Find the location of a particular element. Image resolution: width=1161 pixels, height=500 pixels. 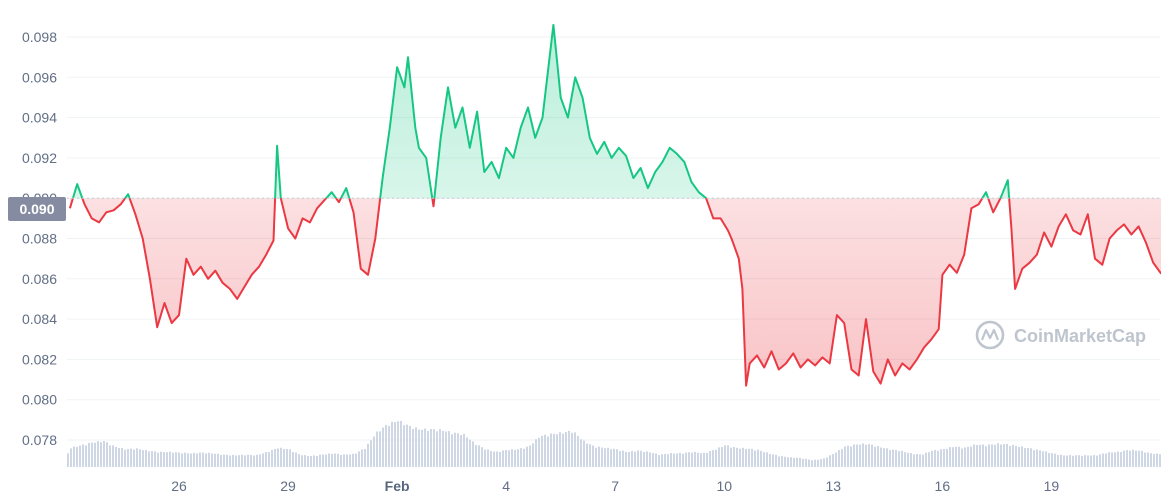

x-tick-label: 29 is located at coordinates (288, 486).